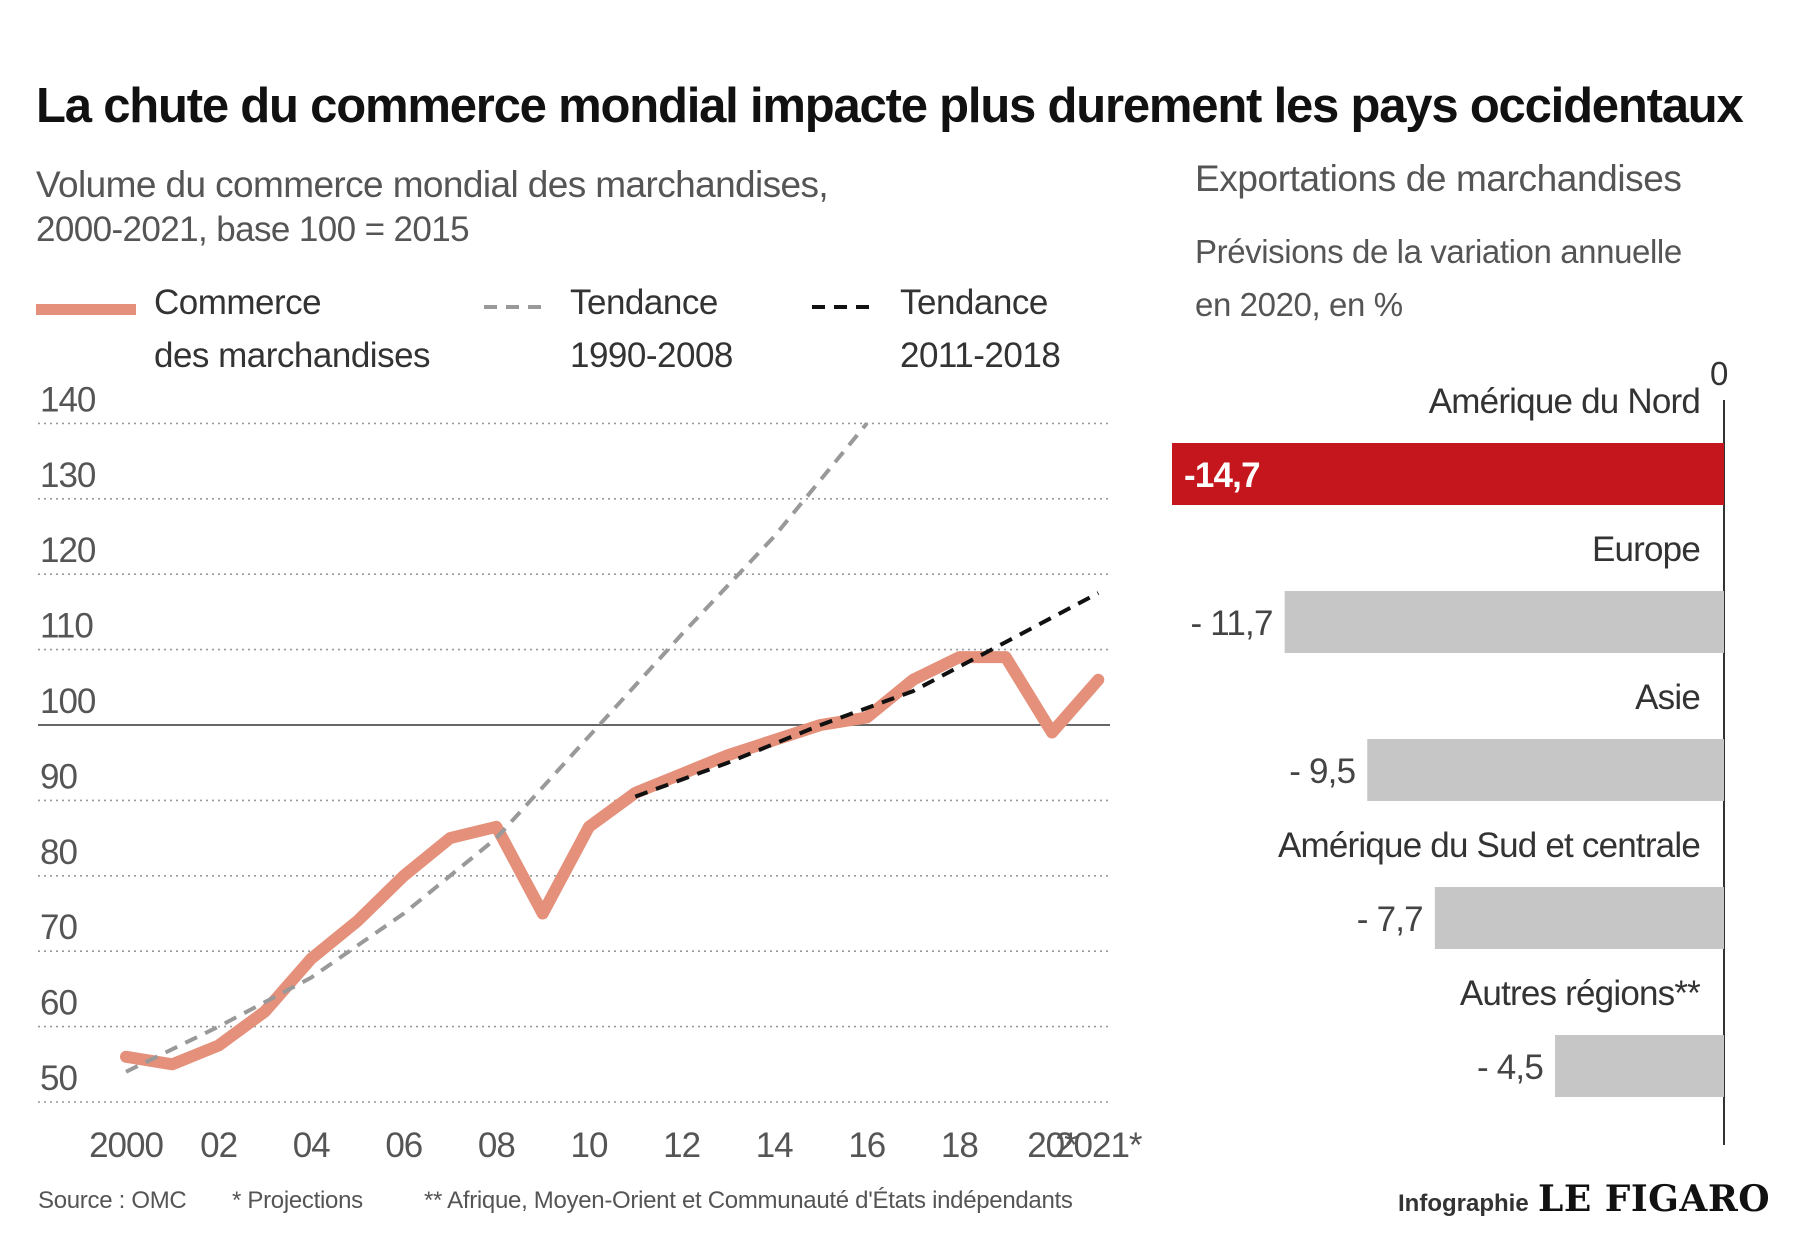  Describe the element at coordinates (58, 1003) in the screenshot. I see `y-tick-label-60: 60` at that location.